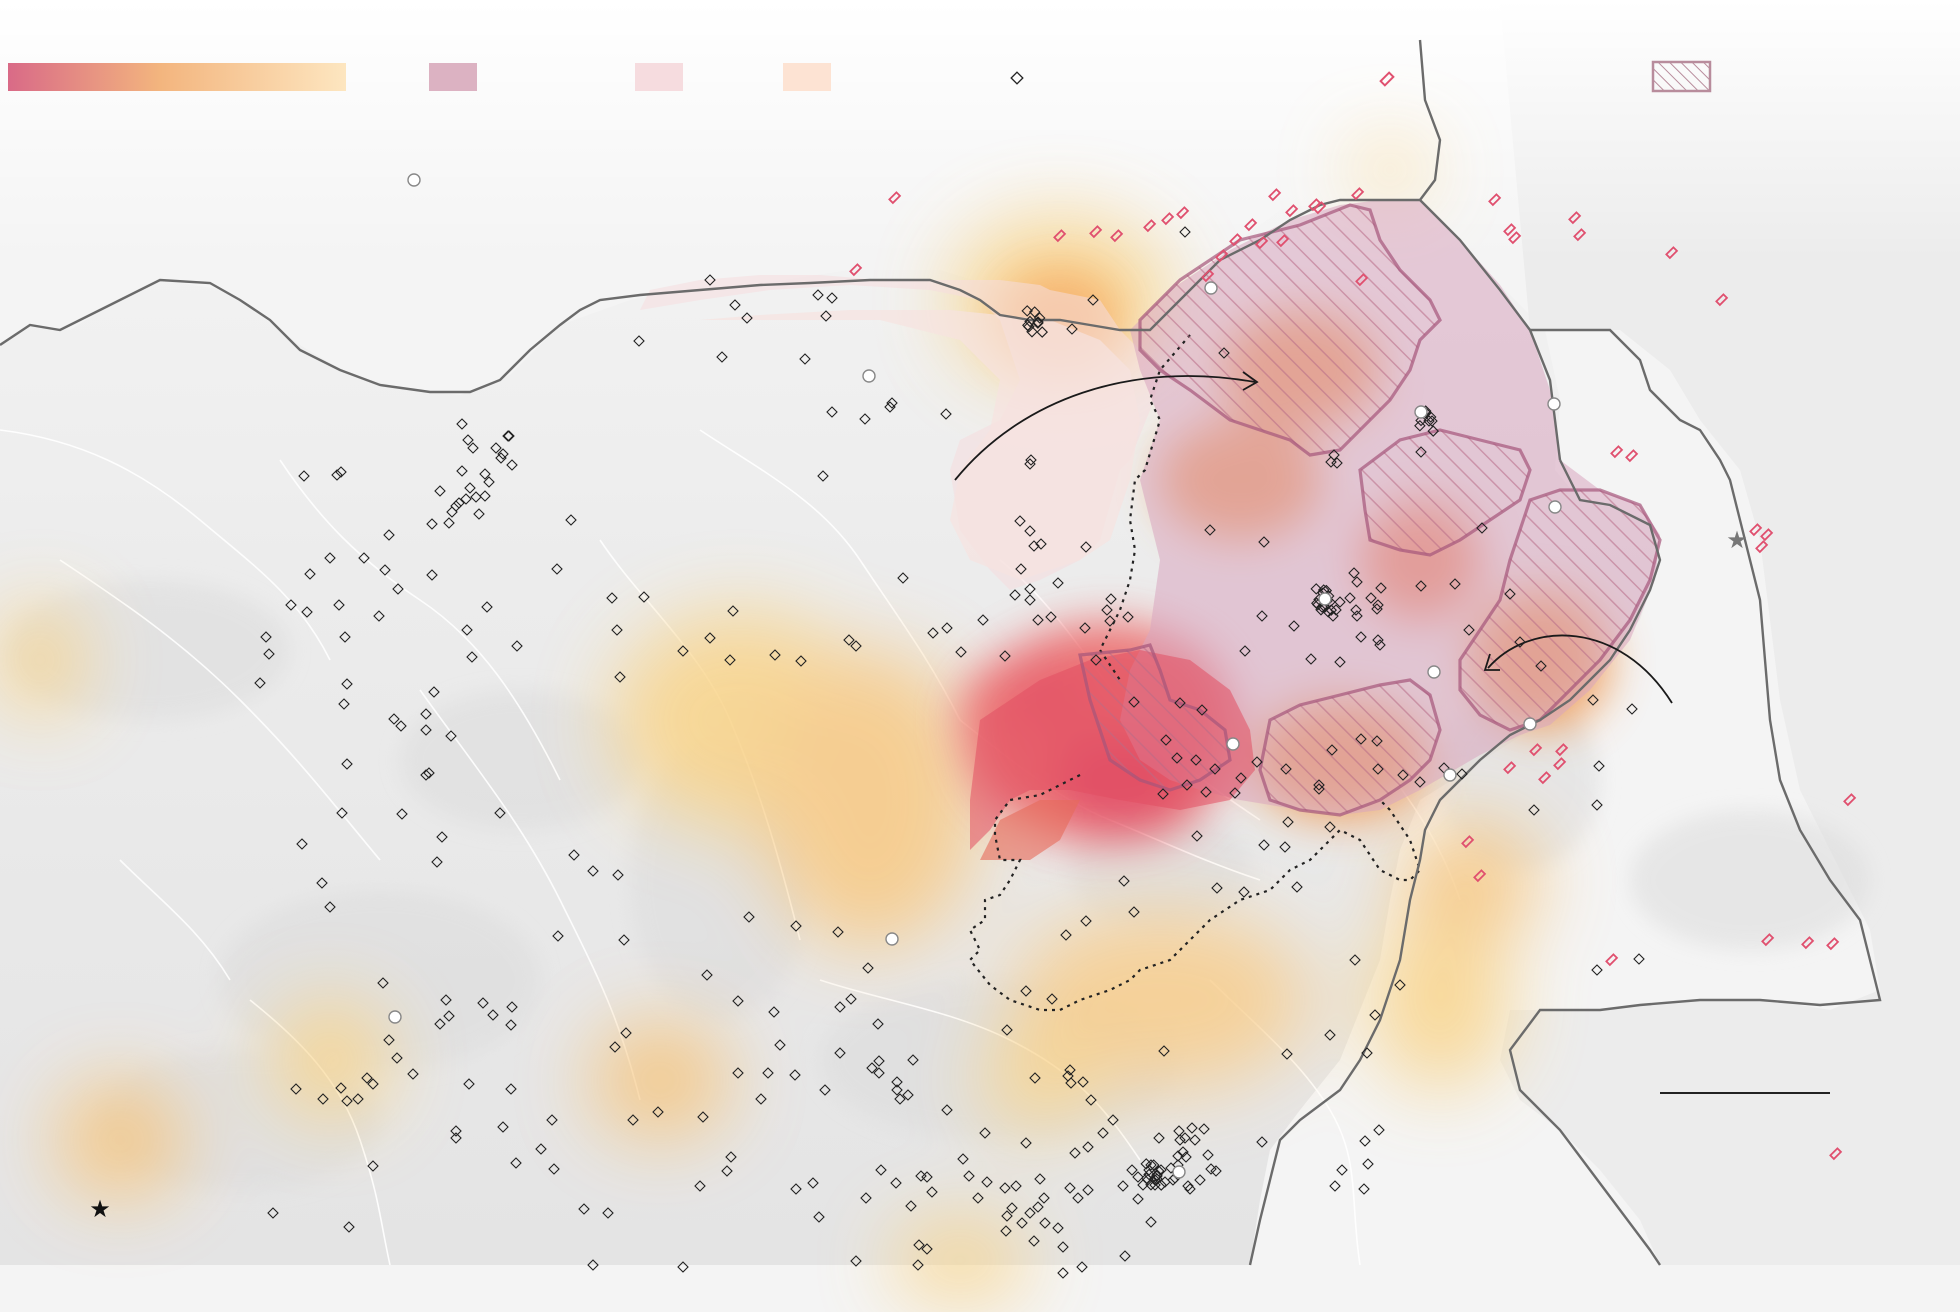  Describe the element at coordinates (177, 77) in the screenshot. I see `legend-intensity-gradient` at that location.